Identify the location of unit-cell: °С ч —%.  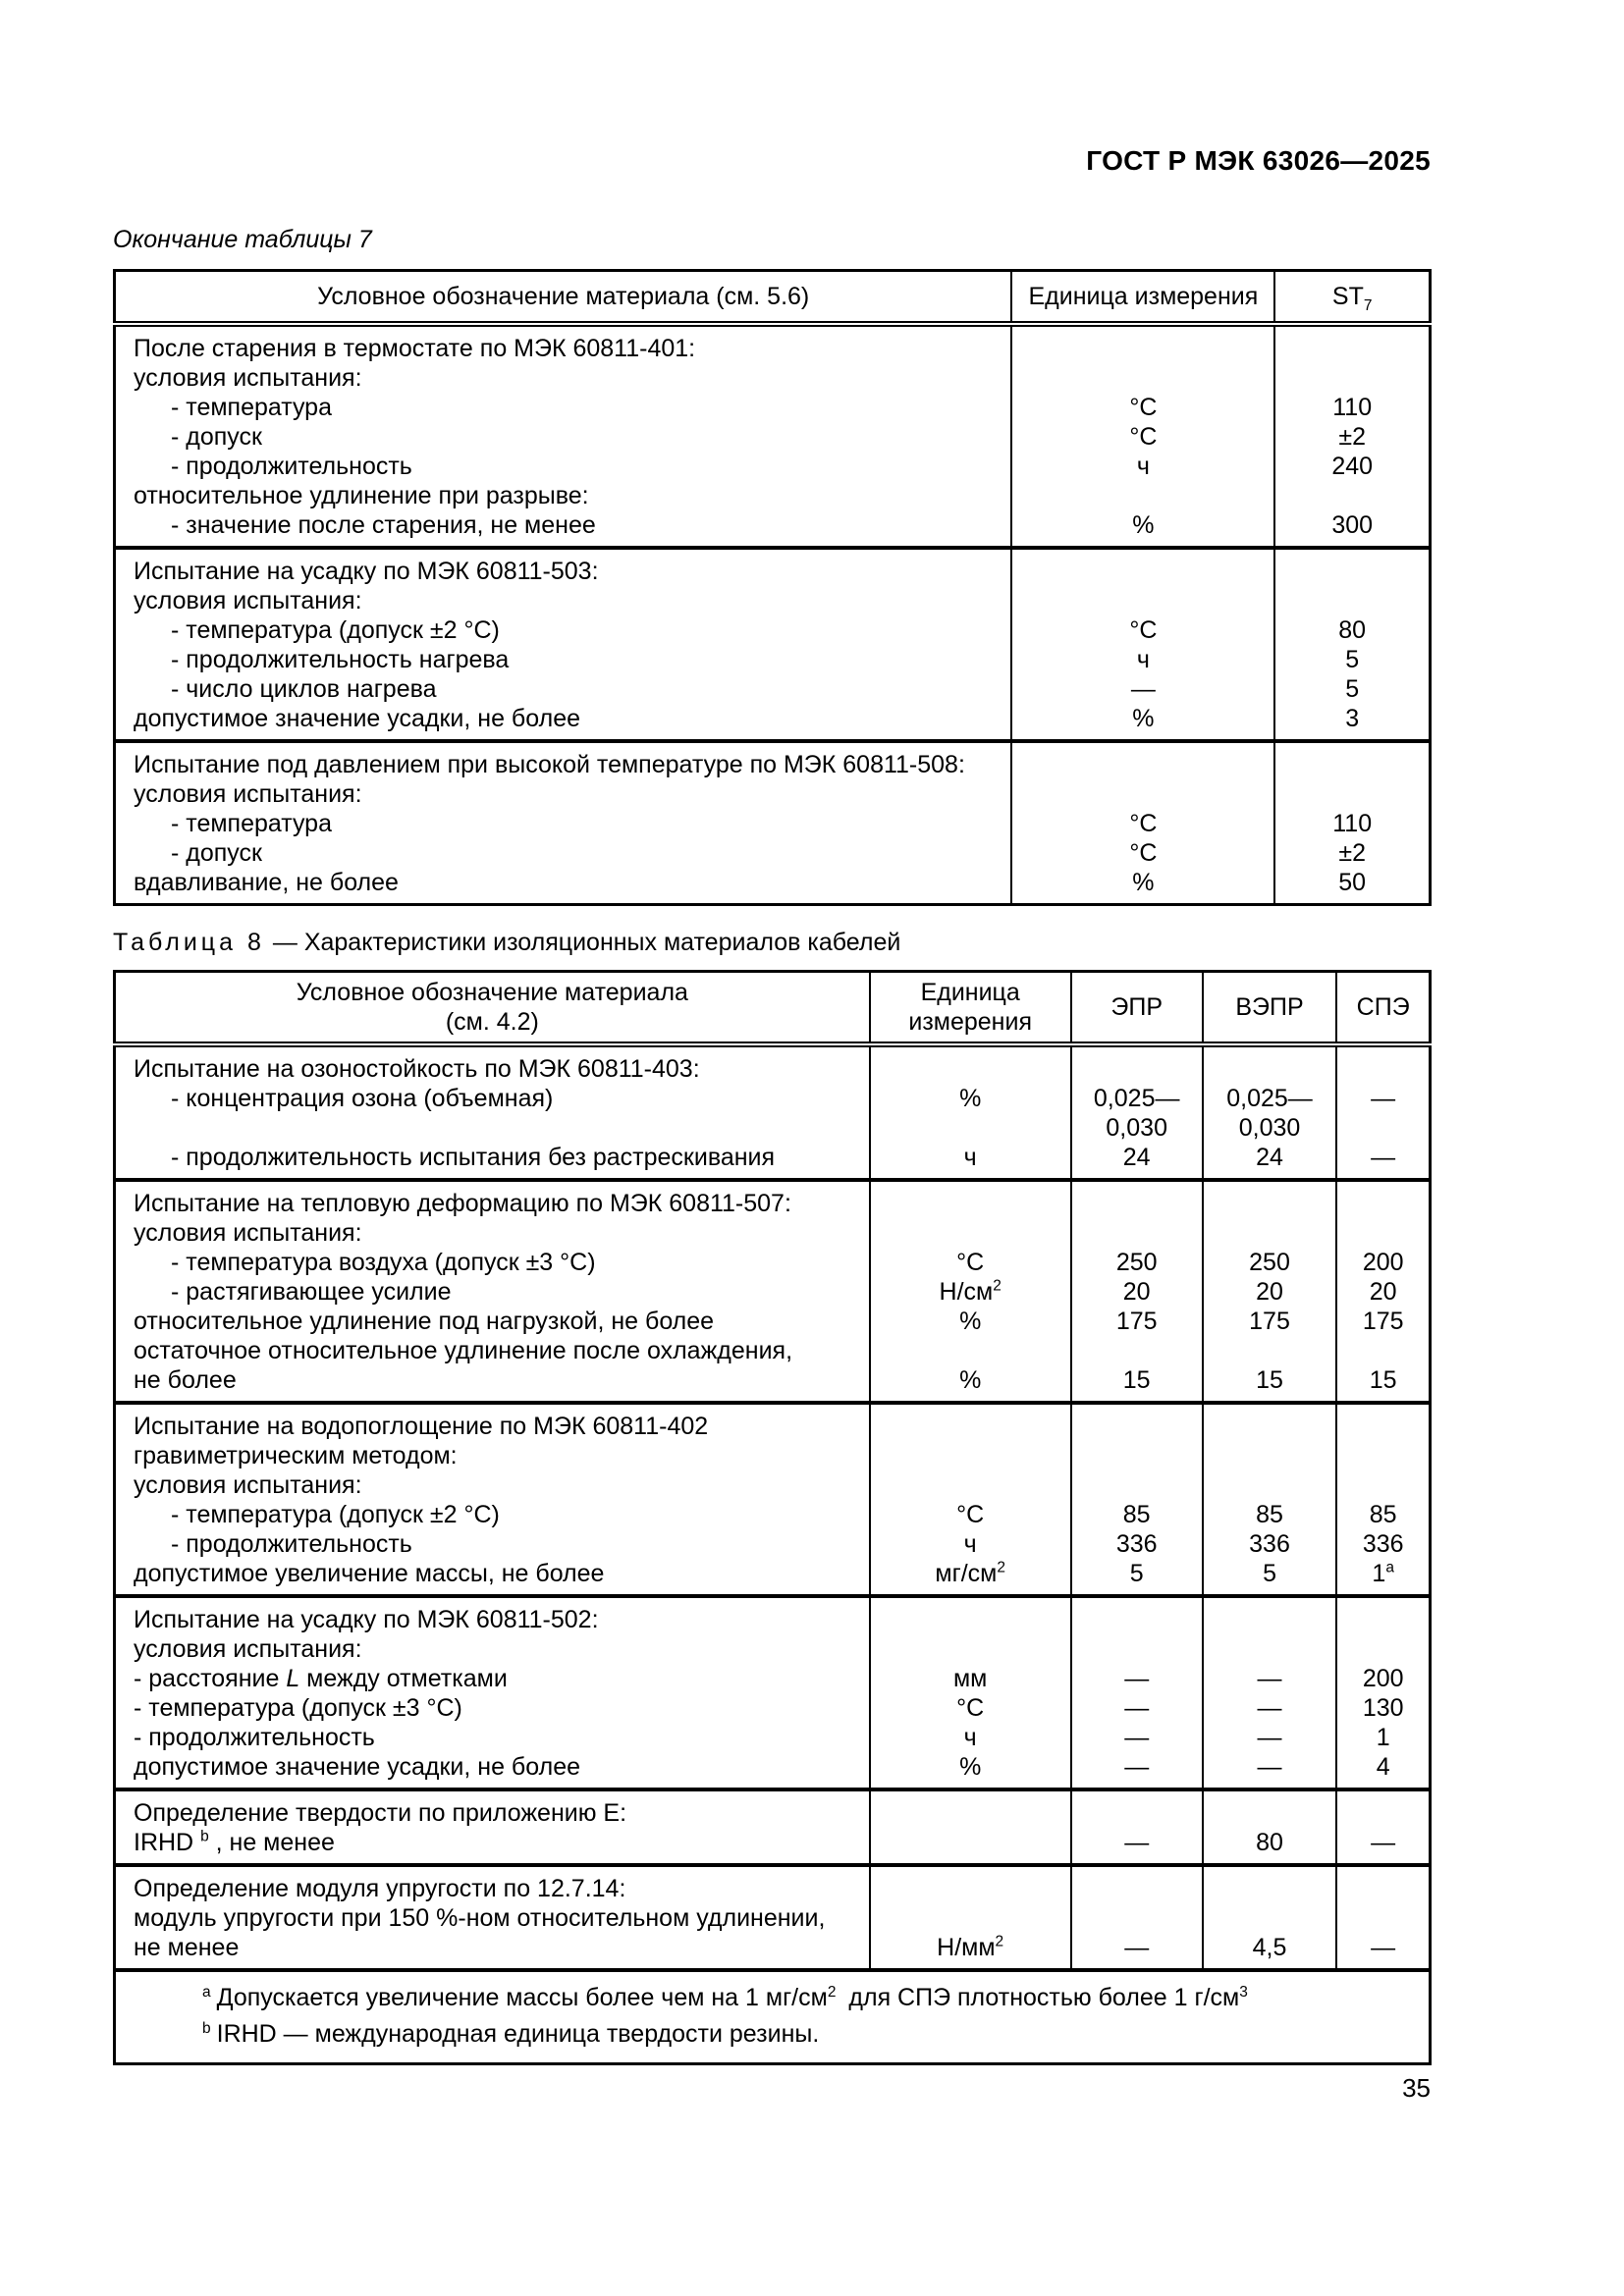
(1143, 643).